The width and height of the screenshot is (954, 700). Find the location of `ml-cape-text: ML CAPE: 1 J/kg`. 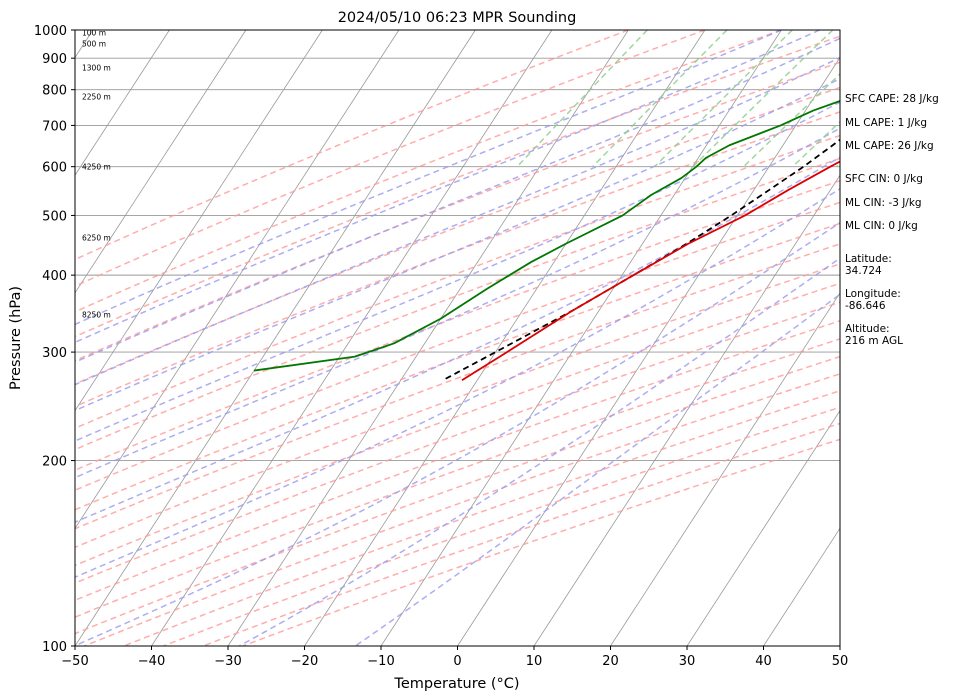

ml-cape-text: ML CAPE: 1 J/kg is located at coordinates (886, 123).